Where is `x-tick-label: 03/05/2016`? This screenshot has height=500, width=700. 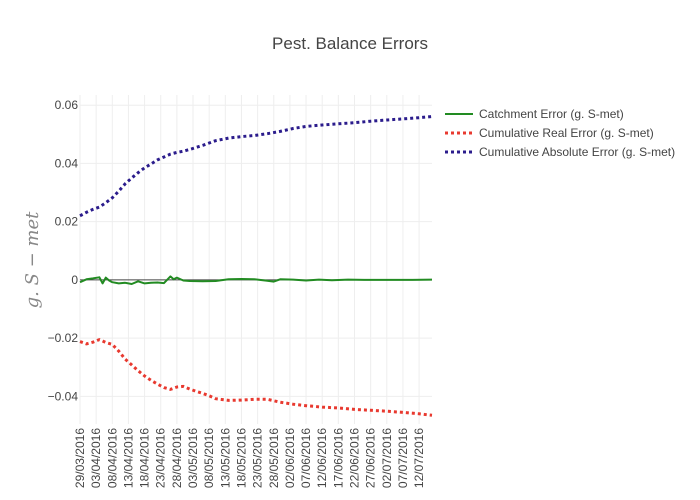
x-tick-label: 03/05/2016 is located at coordinates (193, 458).